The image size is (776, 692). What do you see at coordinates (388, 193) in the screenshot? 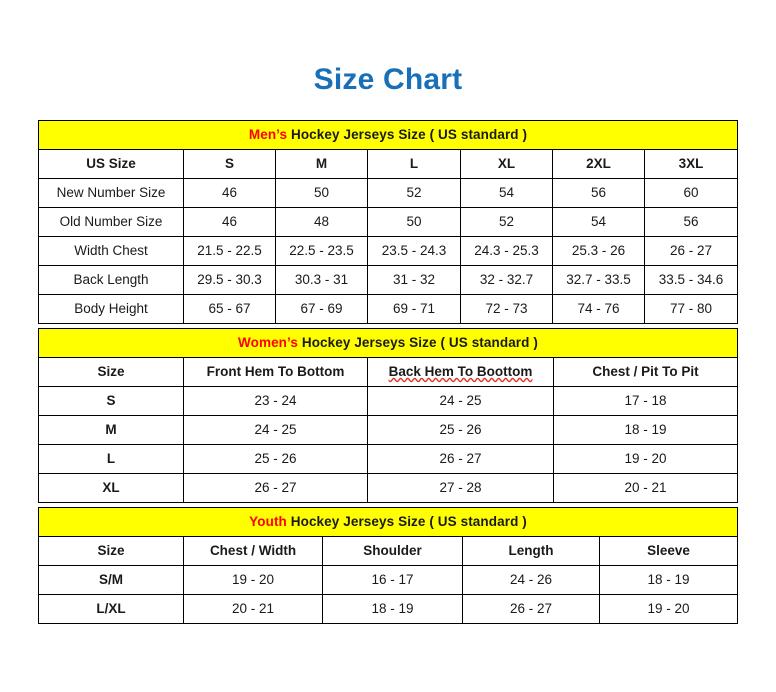
I see `table-row: New Number Size 46 50 52 54 56 60` at bounding box center [388, 193].